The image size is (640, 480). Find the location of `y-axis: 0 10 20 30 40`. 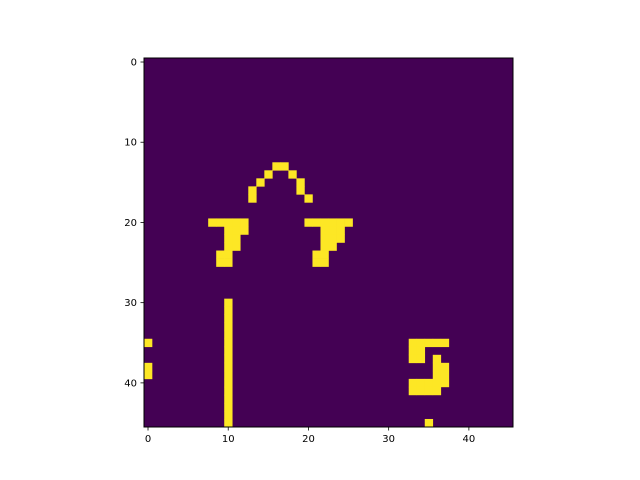

y-axis: 0 10 20 30 40 is located at coordinates (134, 223).